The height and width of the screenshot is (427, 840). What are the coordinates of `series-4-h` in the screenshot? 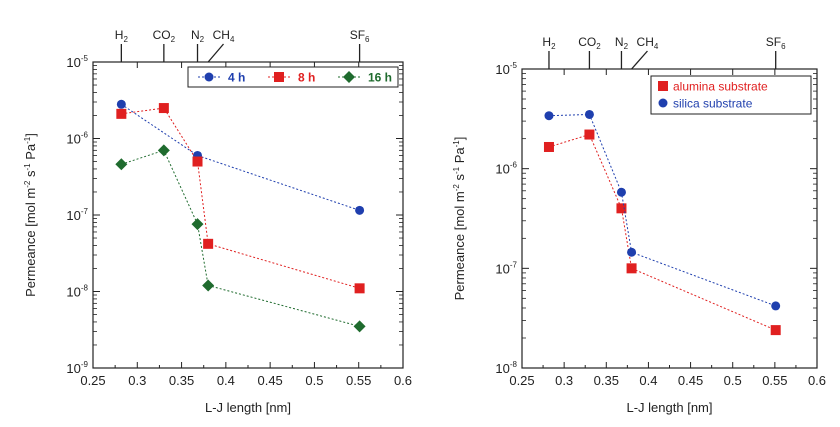 It's located at (240, 157).